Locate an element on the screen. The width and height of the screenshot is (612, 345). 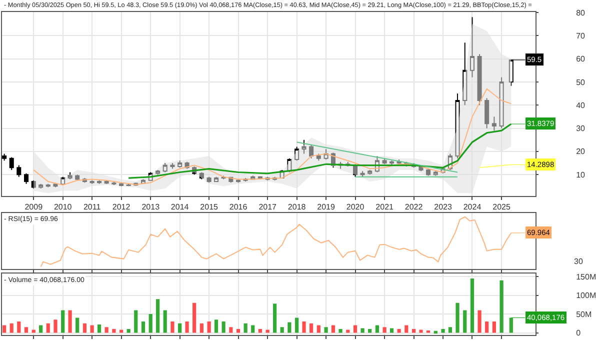
y-tick-label: 20 is located at coordinates (581, 151).